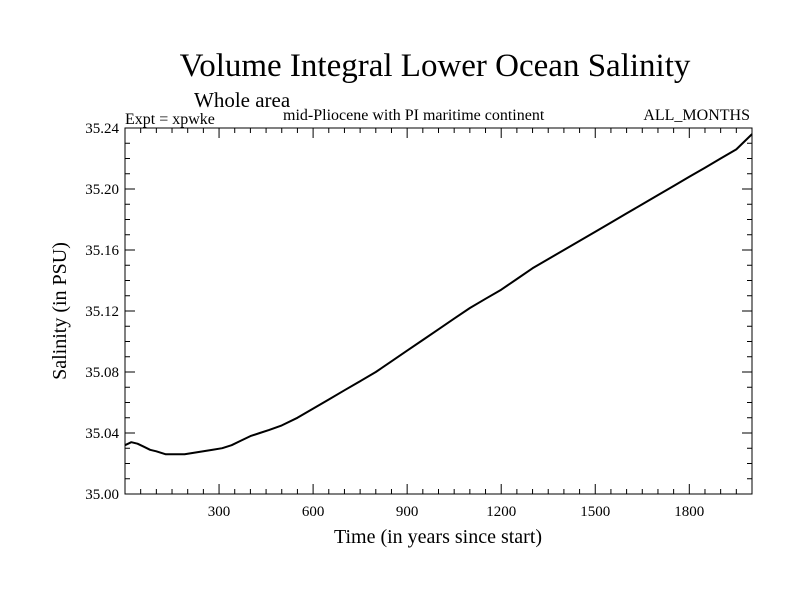  I want to click on x-axis-label: Time (in years since start), so click(438, 537).